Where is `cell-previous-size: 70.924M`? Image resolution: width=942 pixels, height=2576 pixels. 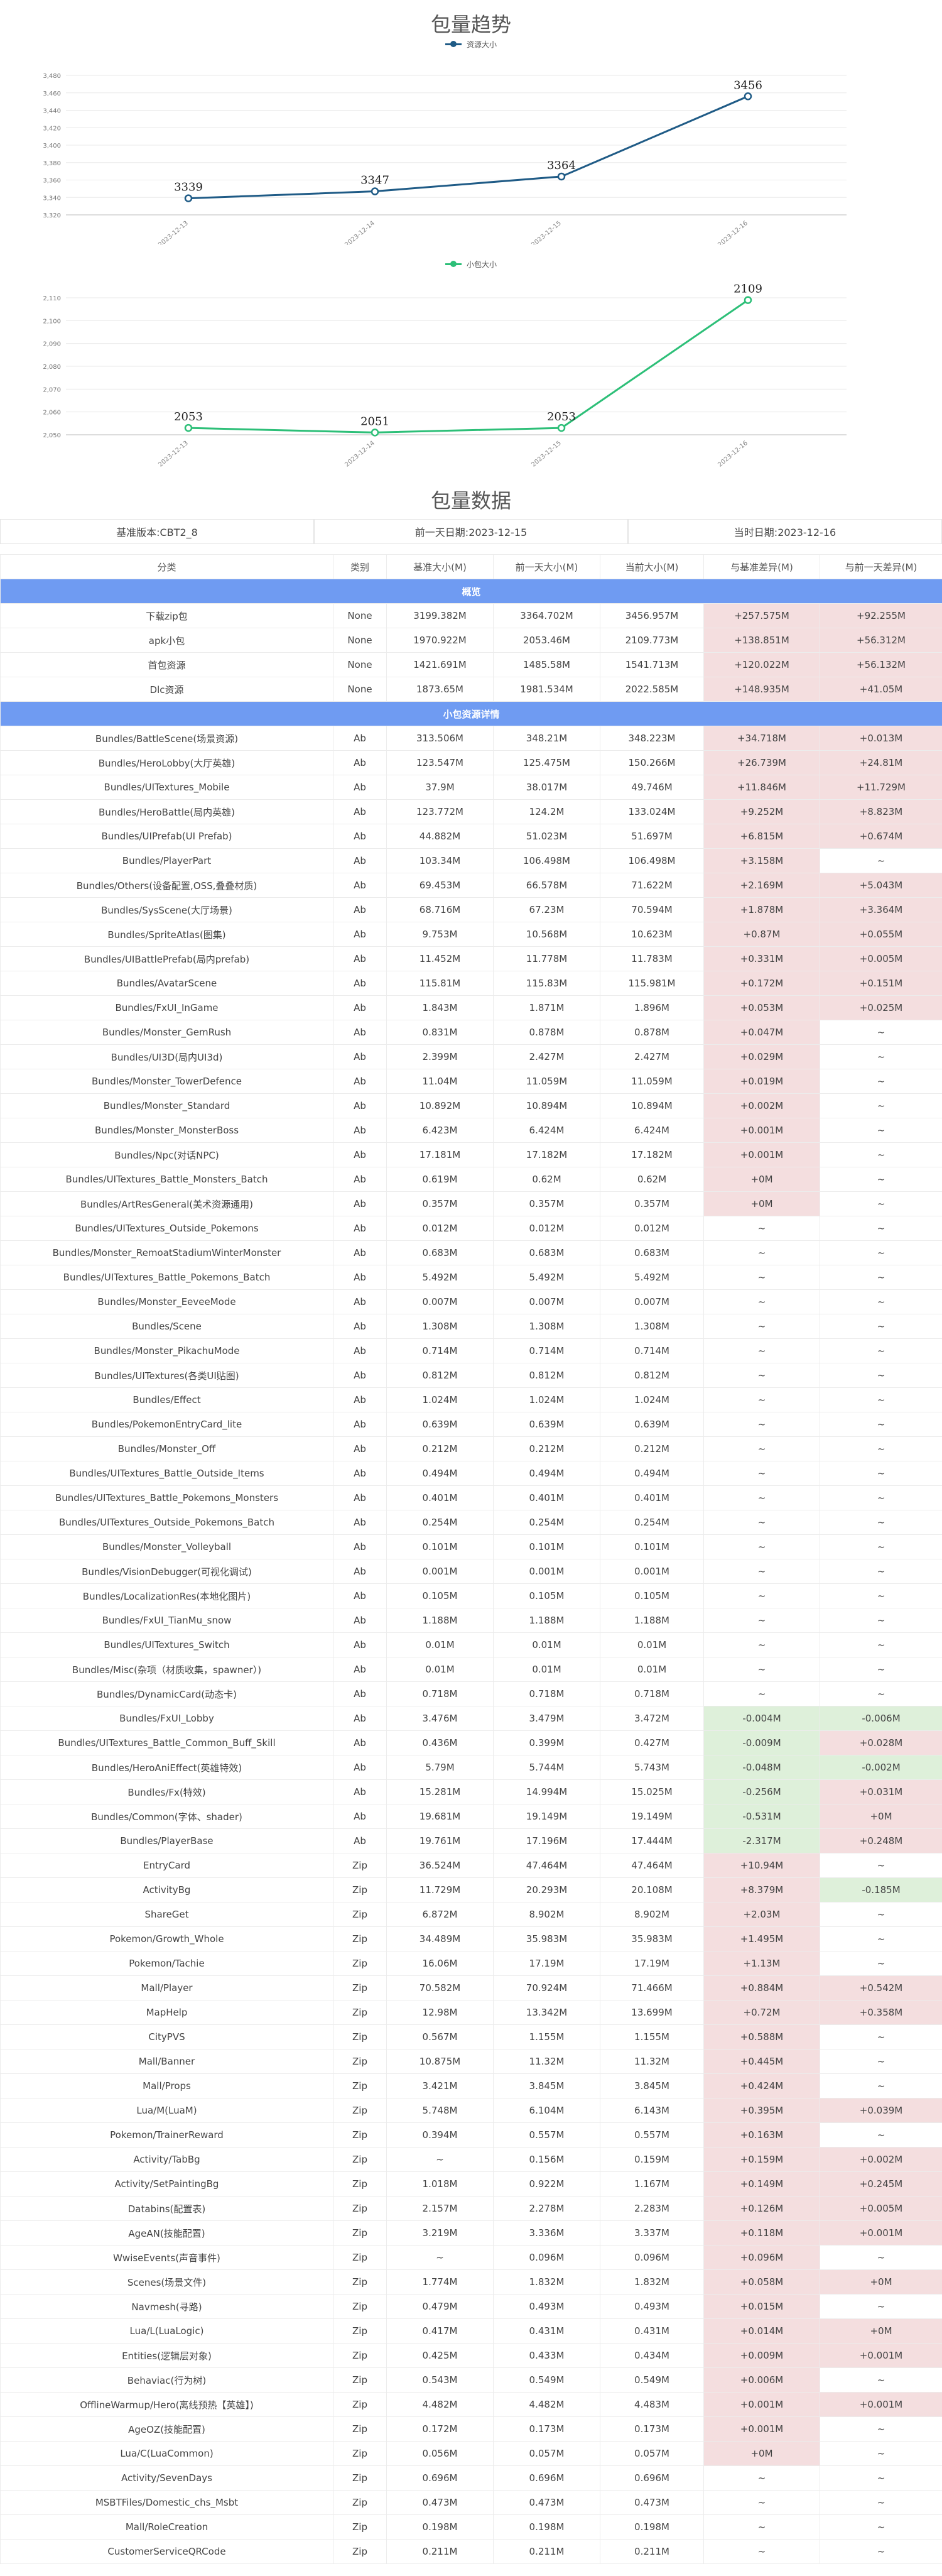 cell-previous-size: 70.924M is located at coordinates (547, 1987).